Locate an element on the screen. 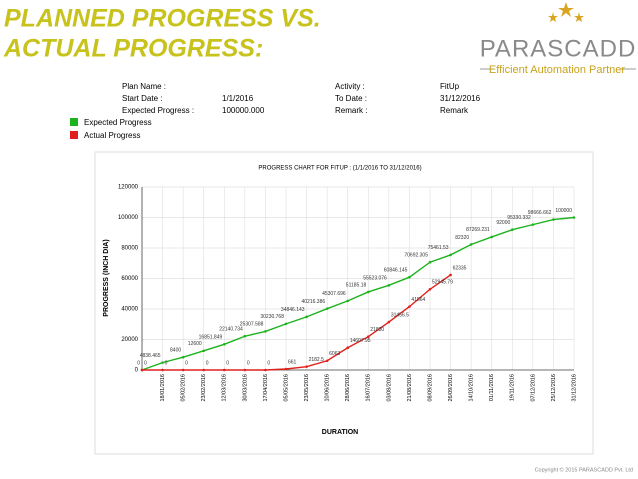  y-tick-label: 40000 is located at coordinates (129, 310).